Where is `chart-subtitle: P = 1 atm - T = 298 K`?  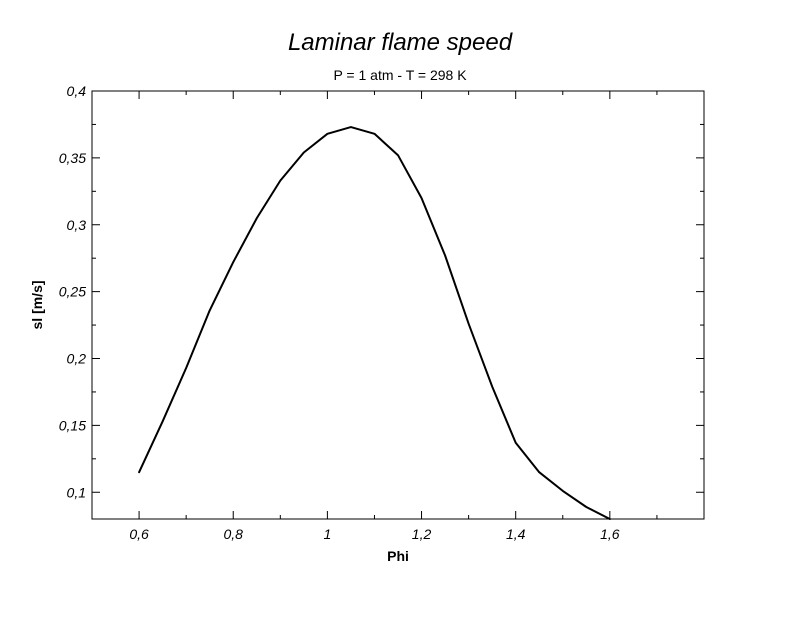
chart-subtitle: P = 1 atm - T = 298 K is located at coordinates (400, 75).